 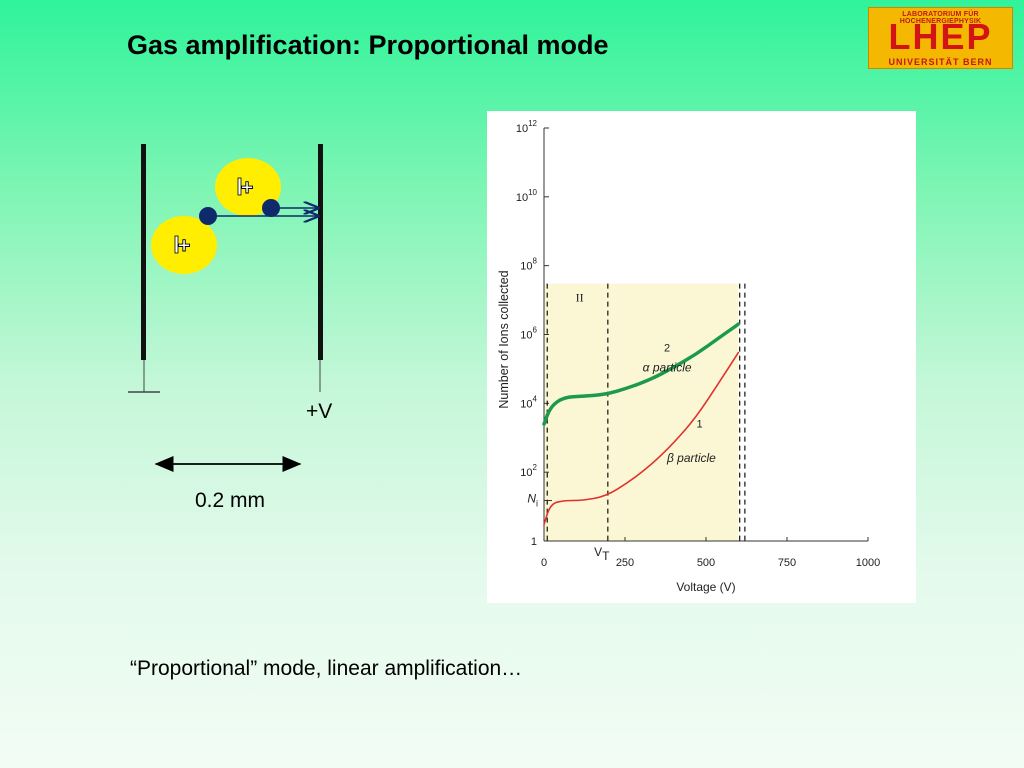 What do you see at coordinates (699, 424) in the screenshot?
I see `curve-number-beta: 1` at bounding box center [699, 424].